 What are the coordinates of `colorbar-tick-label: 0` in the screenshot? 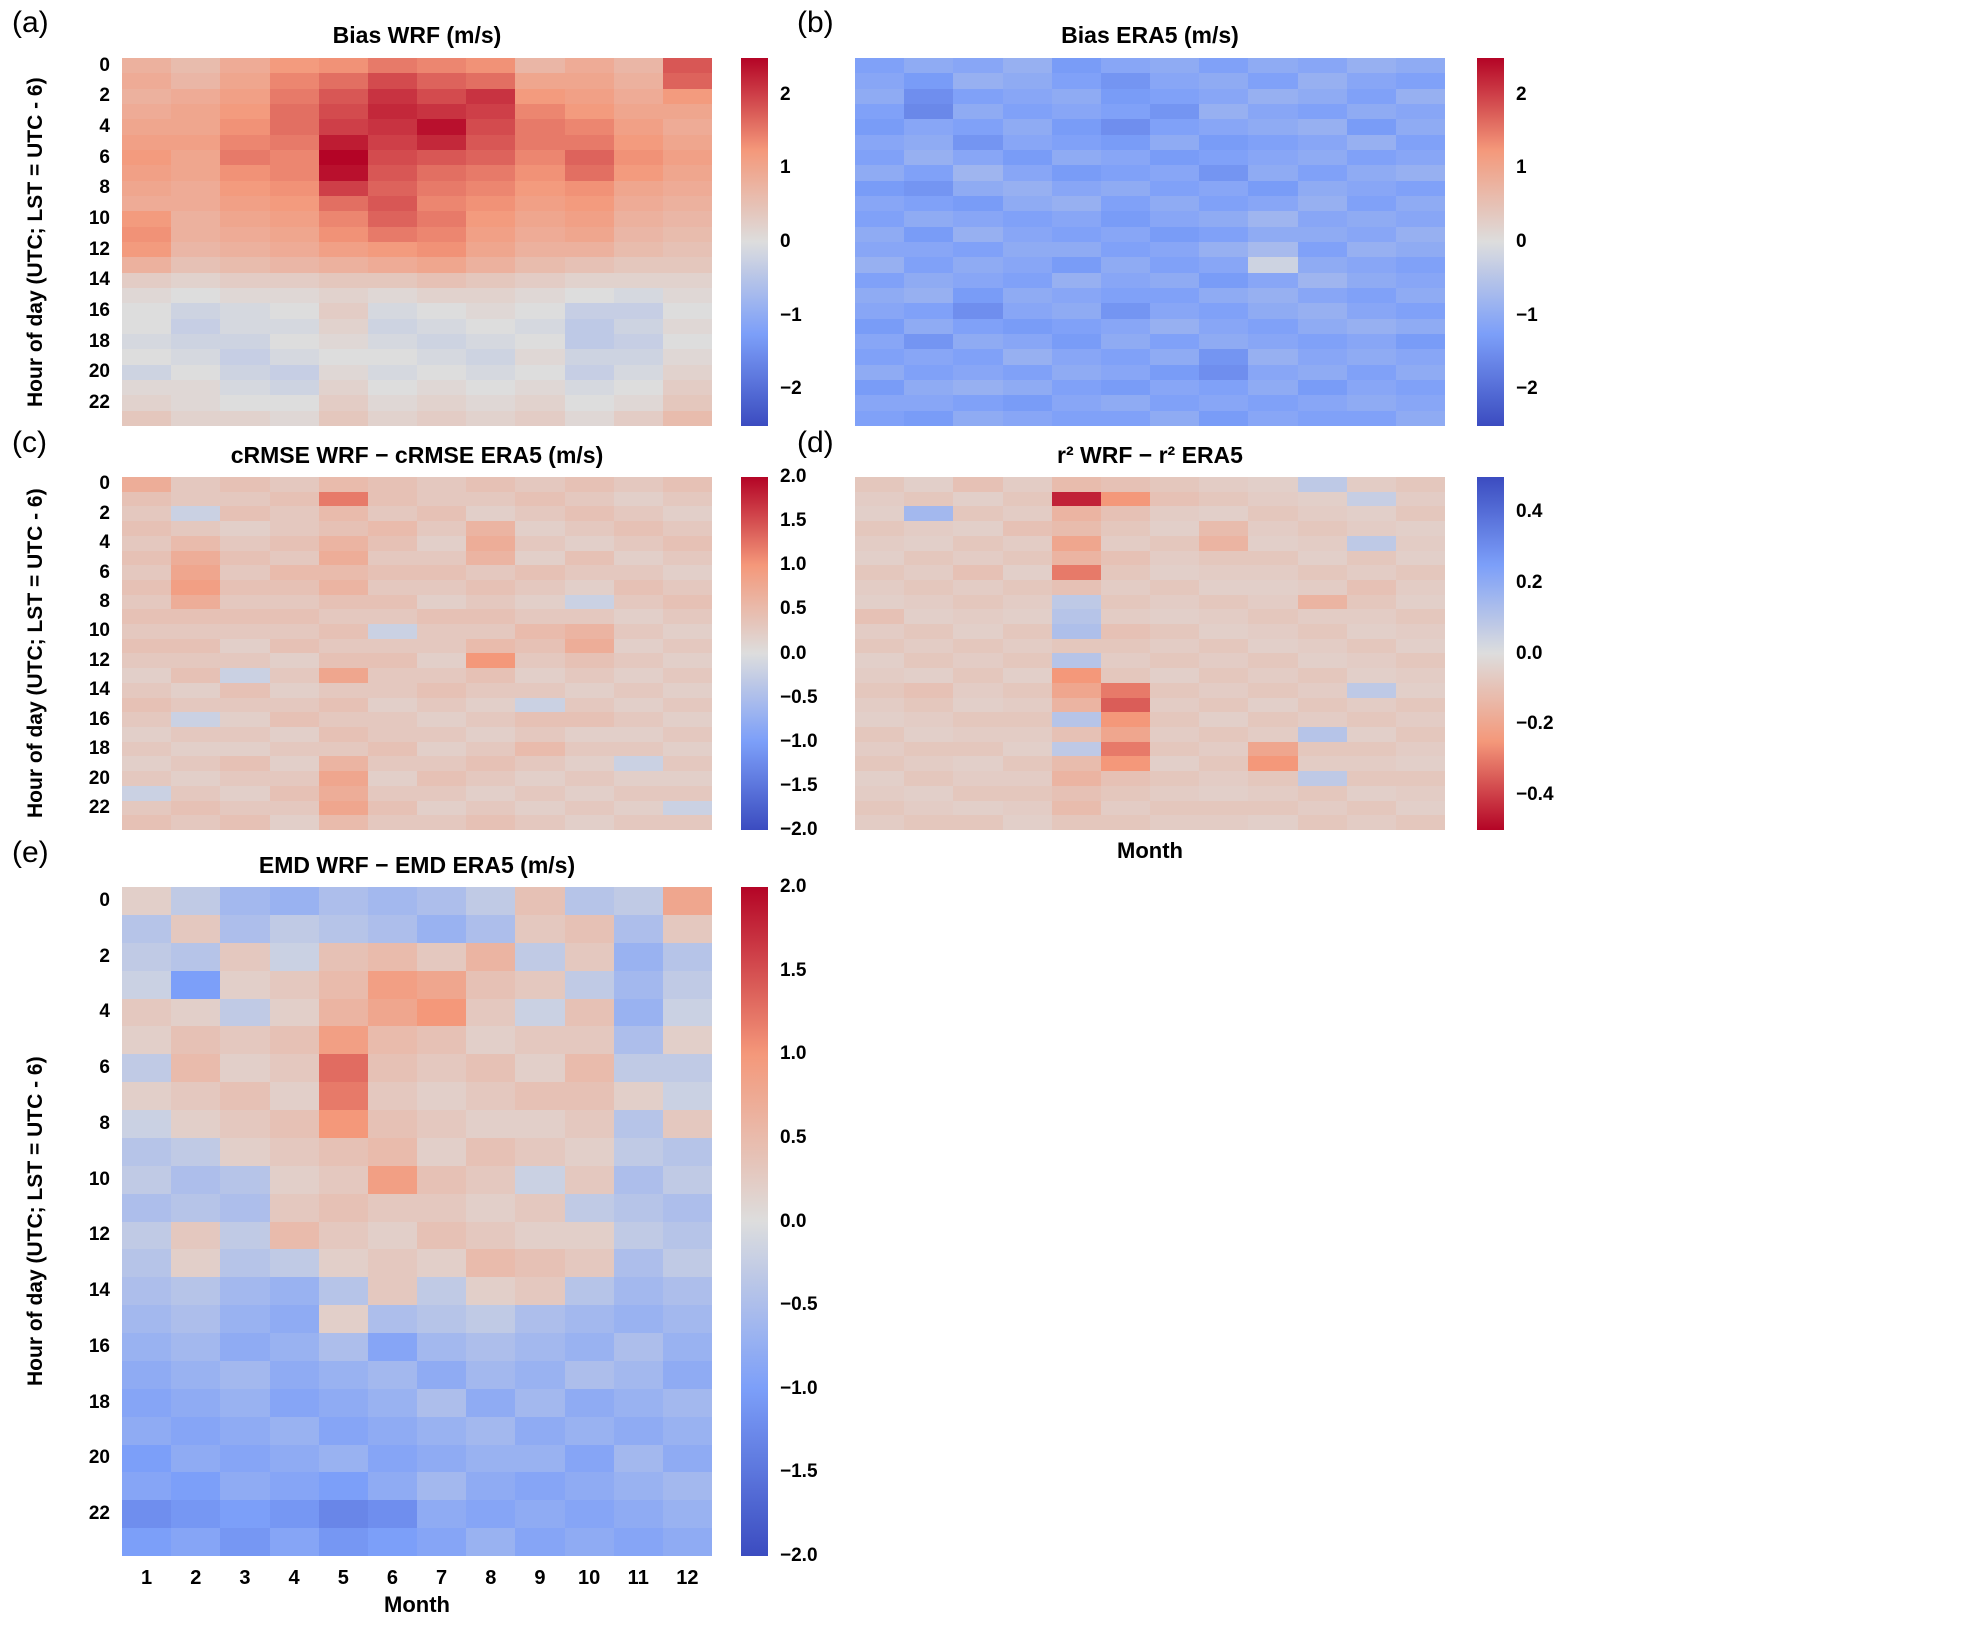 It's located at (785, 241).